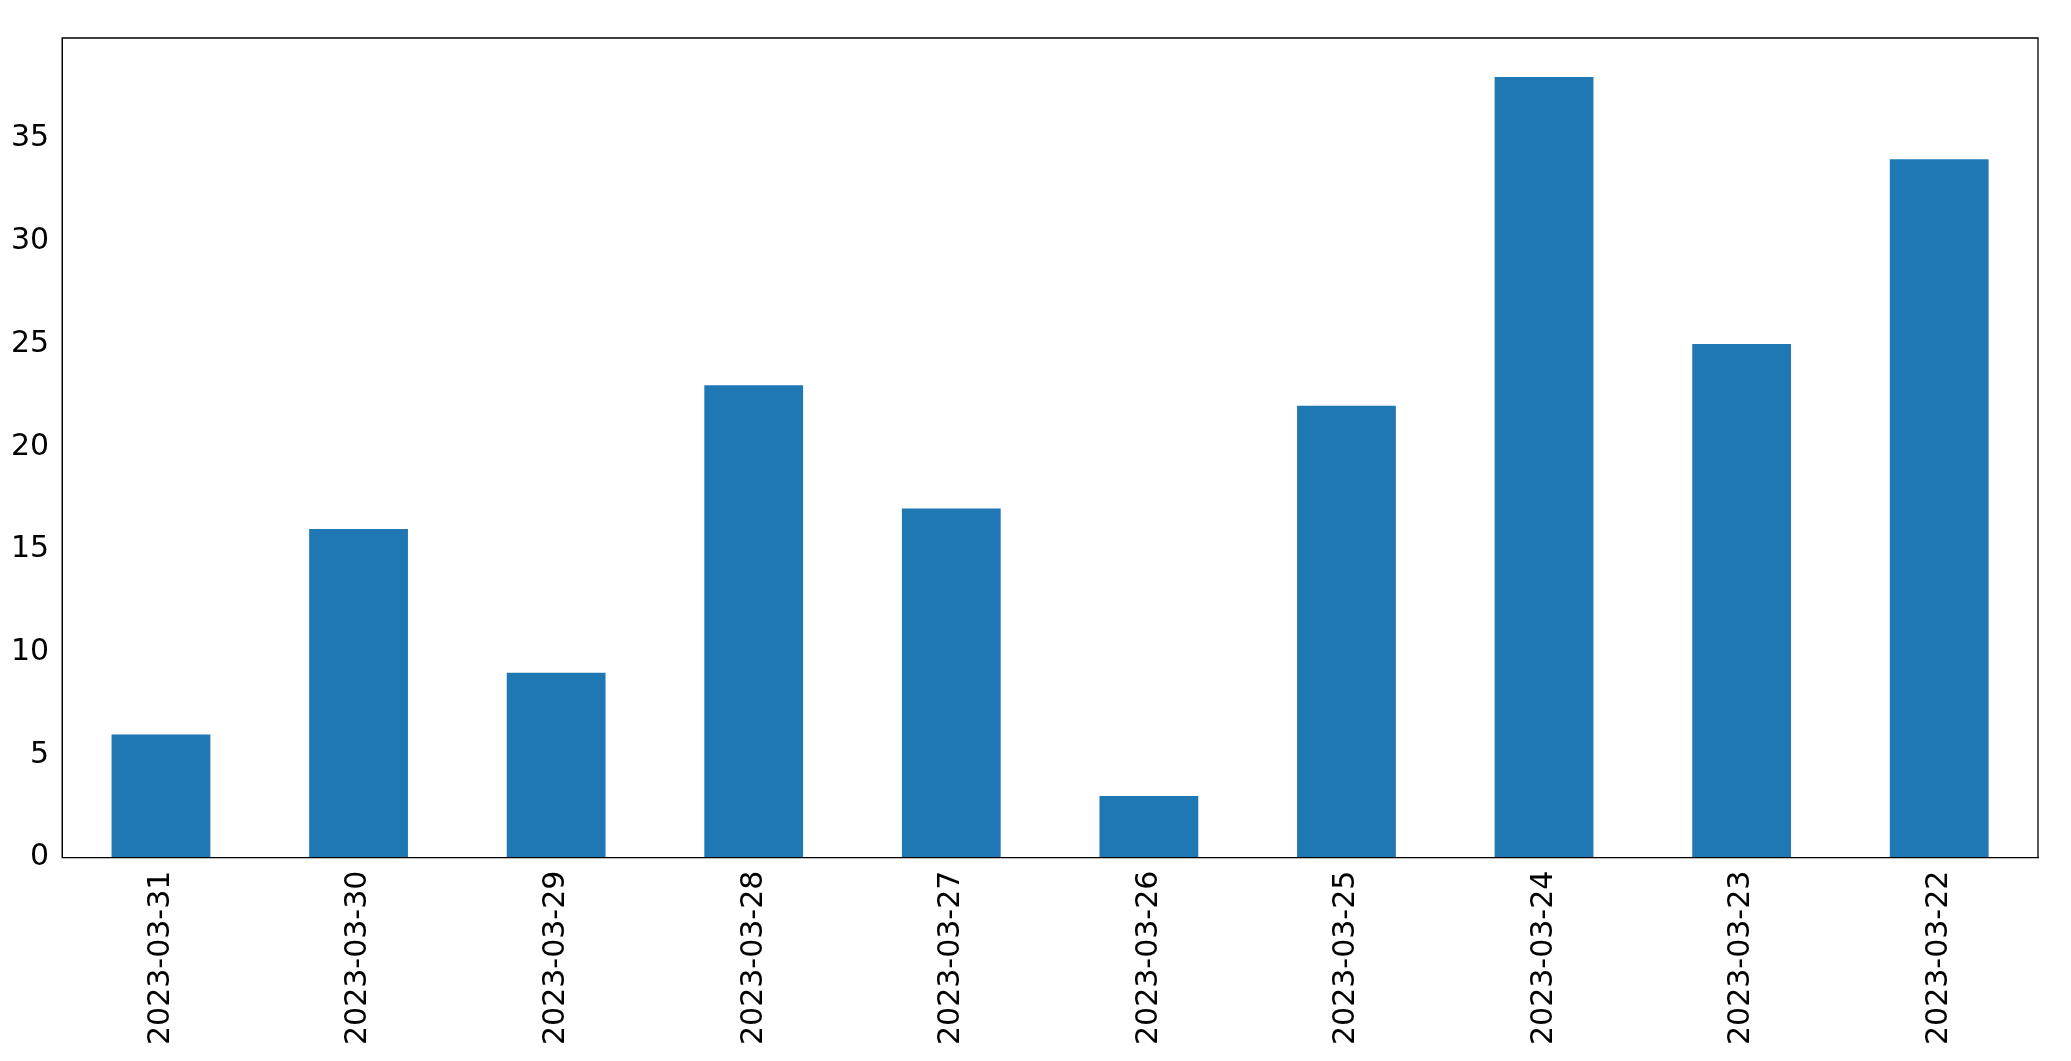  I want to click on x-tick-label: 2023-03-28, so click(751, 958).